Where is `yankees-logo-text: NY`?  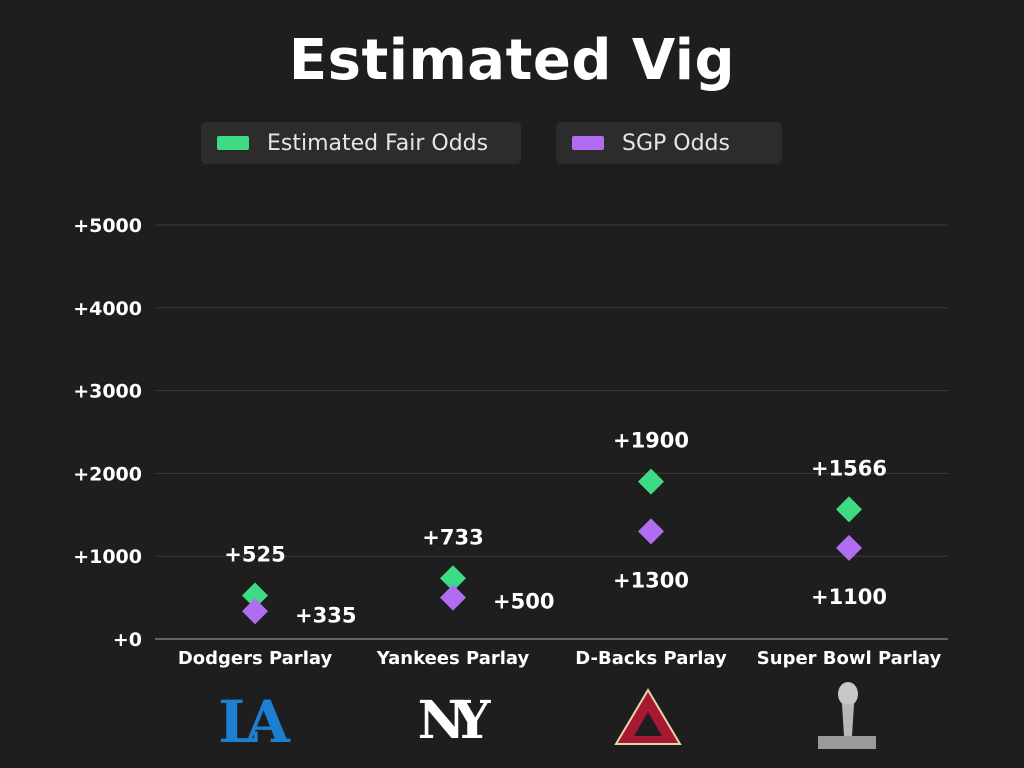 yankees-logo-text: NY is located at coordinates (455, 720).